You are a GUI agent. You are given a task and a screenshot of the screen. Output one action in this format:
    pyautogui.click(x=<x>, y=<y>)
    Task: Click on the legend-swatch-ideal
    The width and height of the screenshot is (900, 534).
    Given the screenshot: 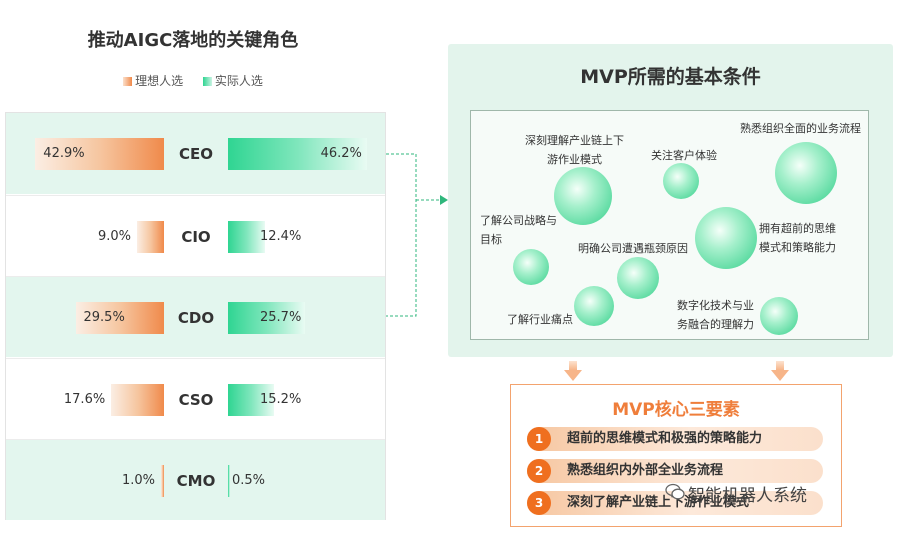 What is the action you would take?
    pyautogui.click(x=128, y=81)
    